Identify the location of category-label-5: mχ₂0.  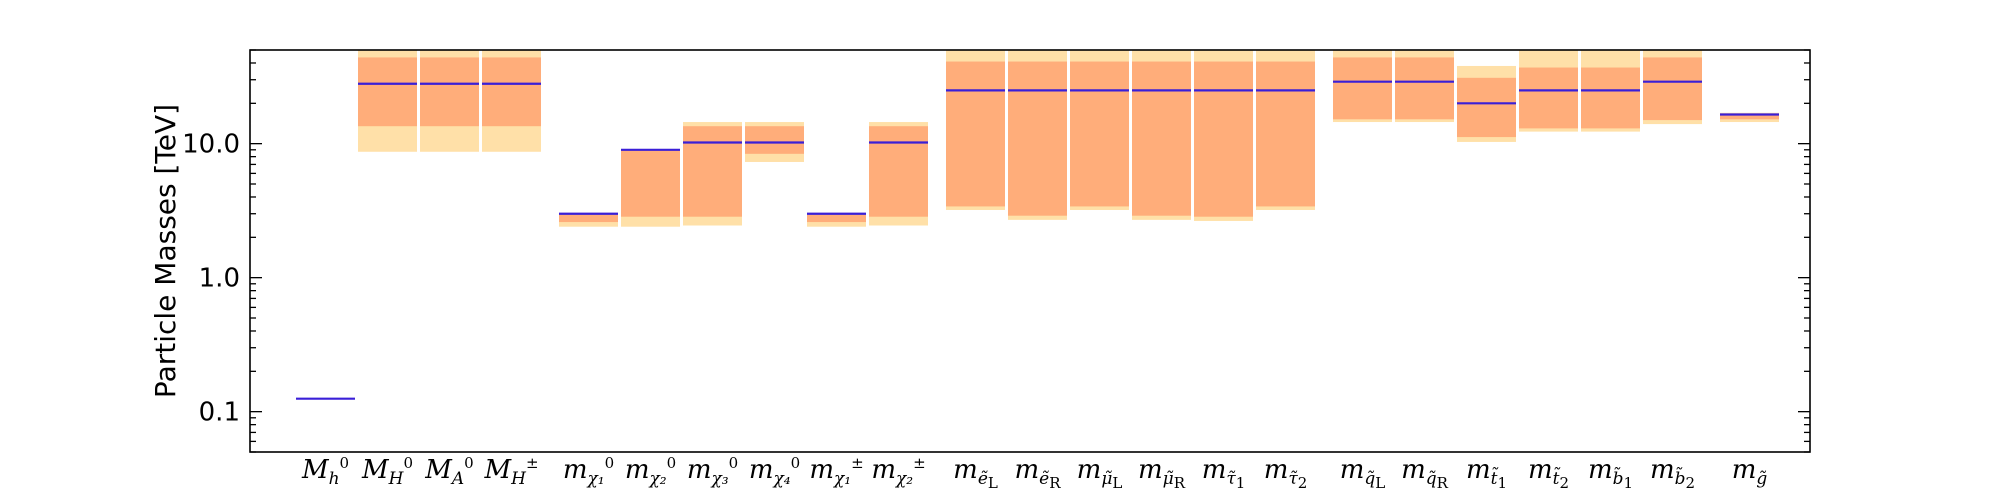
(650, 471).